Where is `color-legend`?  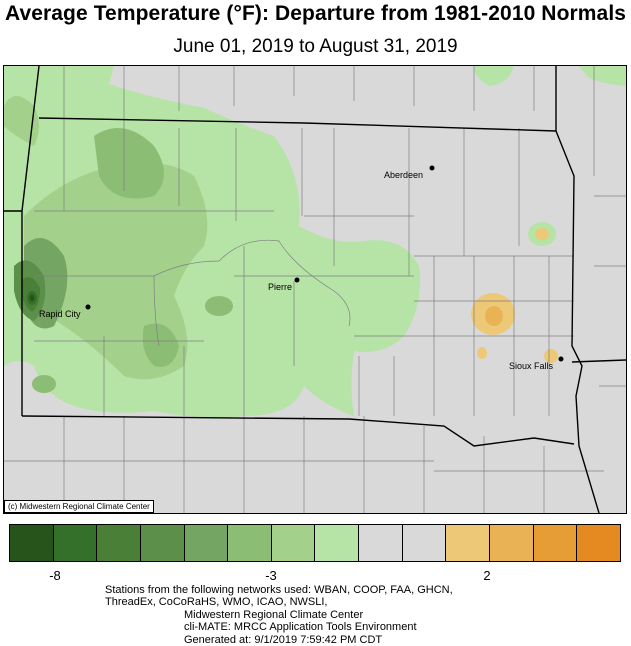
color-legend is located at coordinates (315, 543).